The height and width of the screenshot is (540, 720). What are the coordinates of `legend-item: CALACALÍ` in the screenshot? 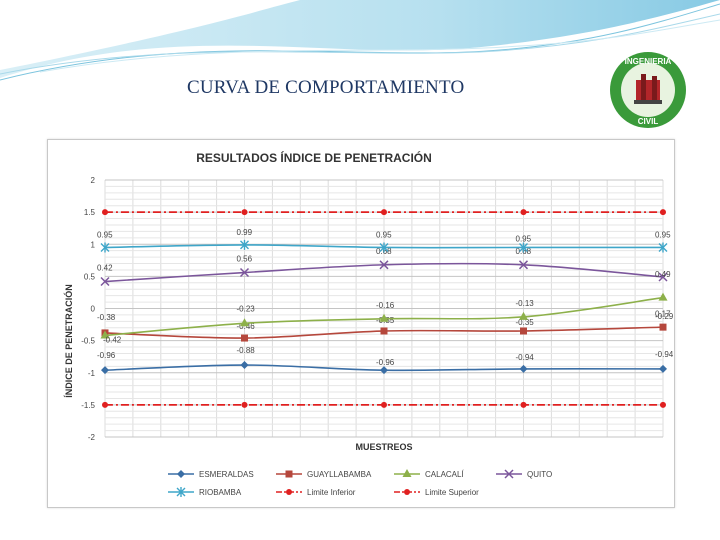 It's located at (429, 474).